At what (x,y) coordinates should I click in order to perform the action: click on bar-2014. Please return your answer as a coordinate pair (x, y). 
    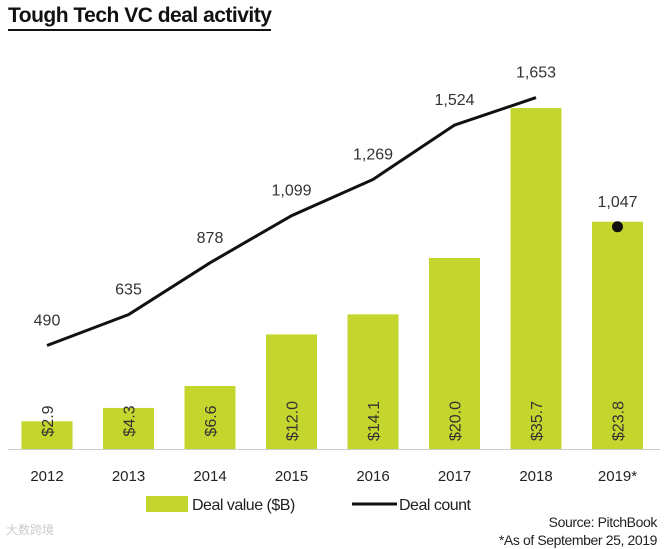
    Looking at the image, I should click on (210, 417).